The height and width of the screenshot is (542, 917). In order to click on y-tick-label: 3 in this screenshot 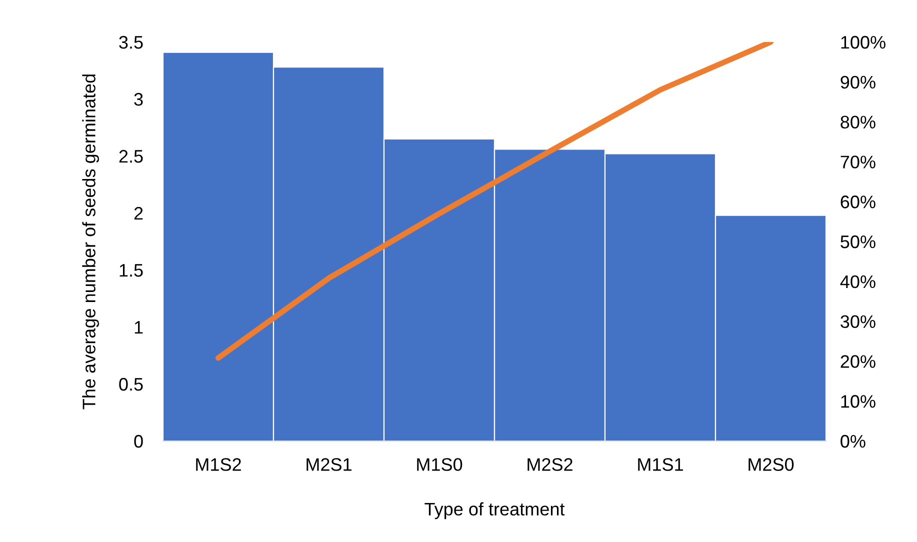, I will do `click(138, 99)`.